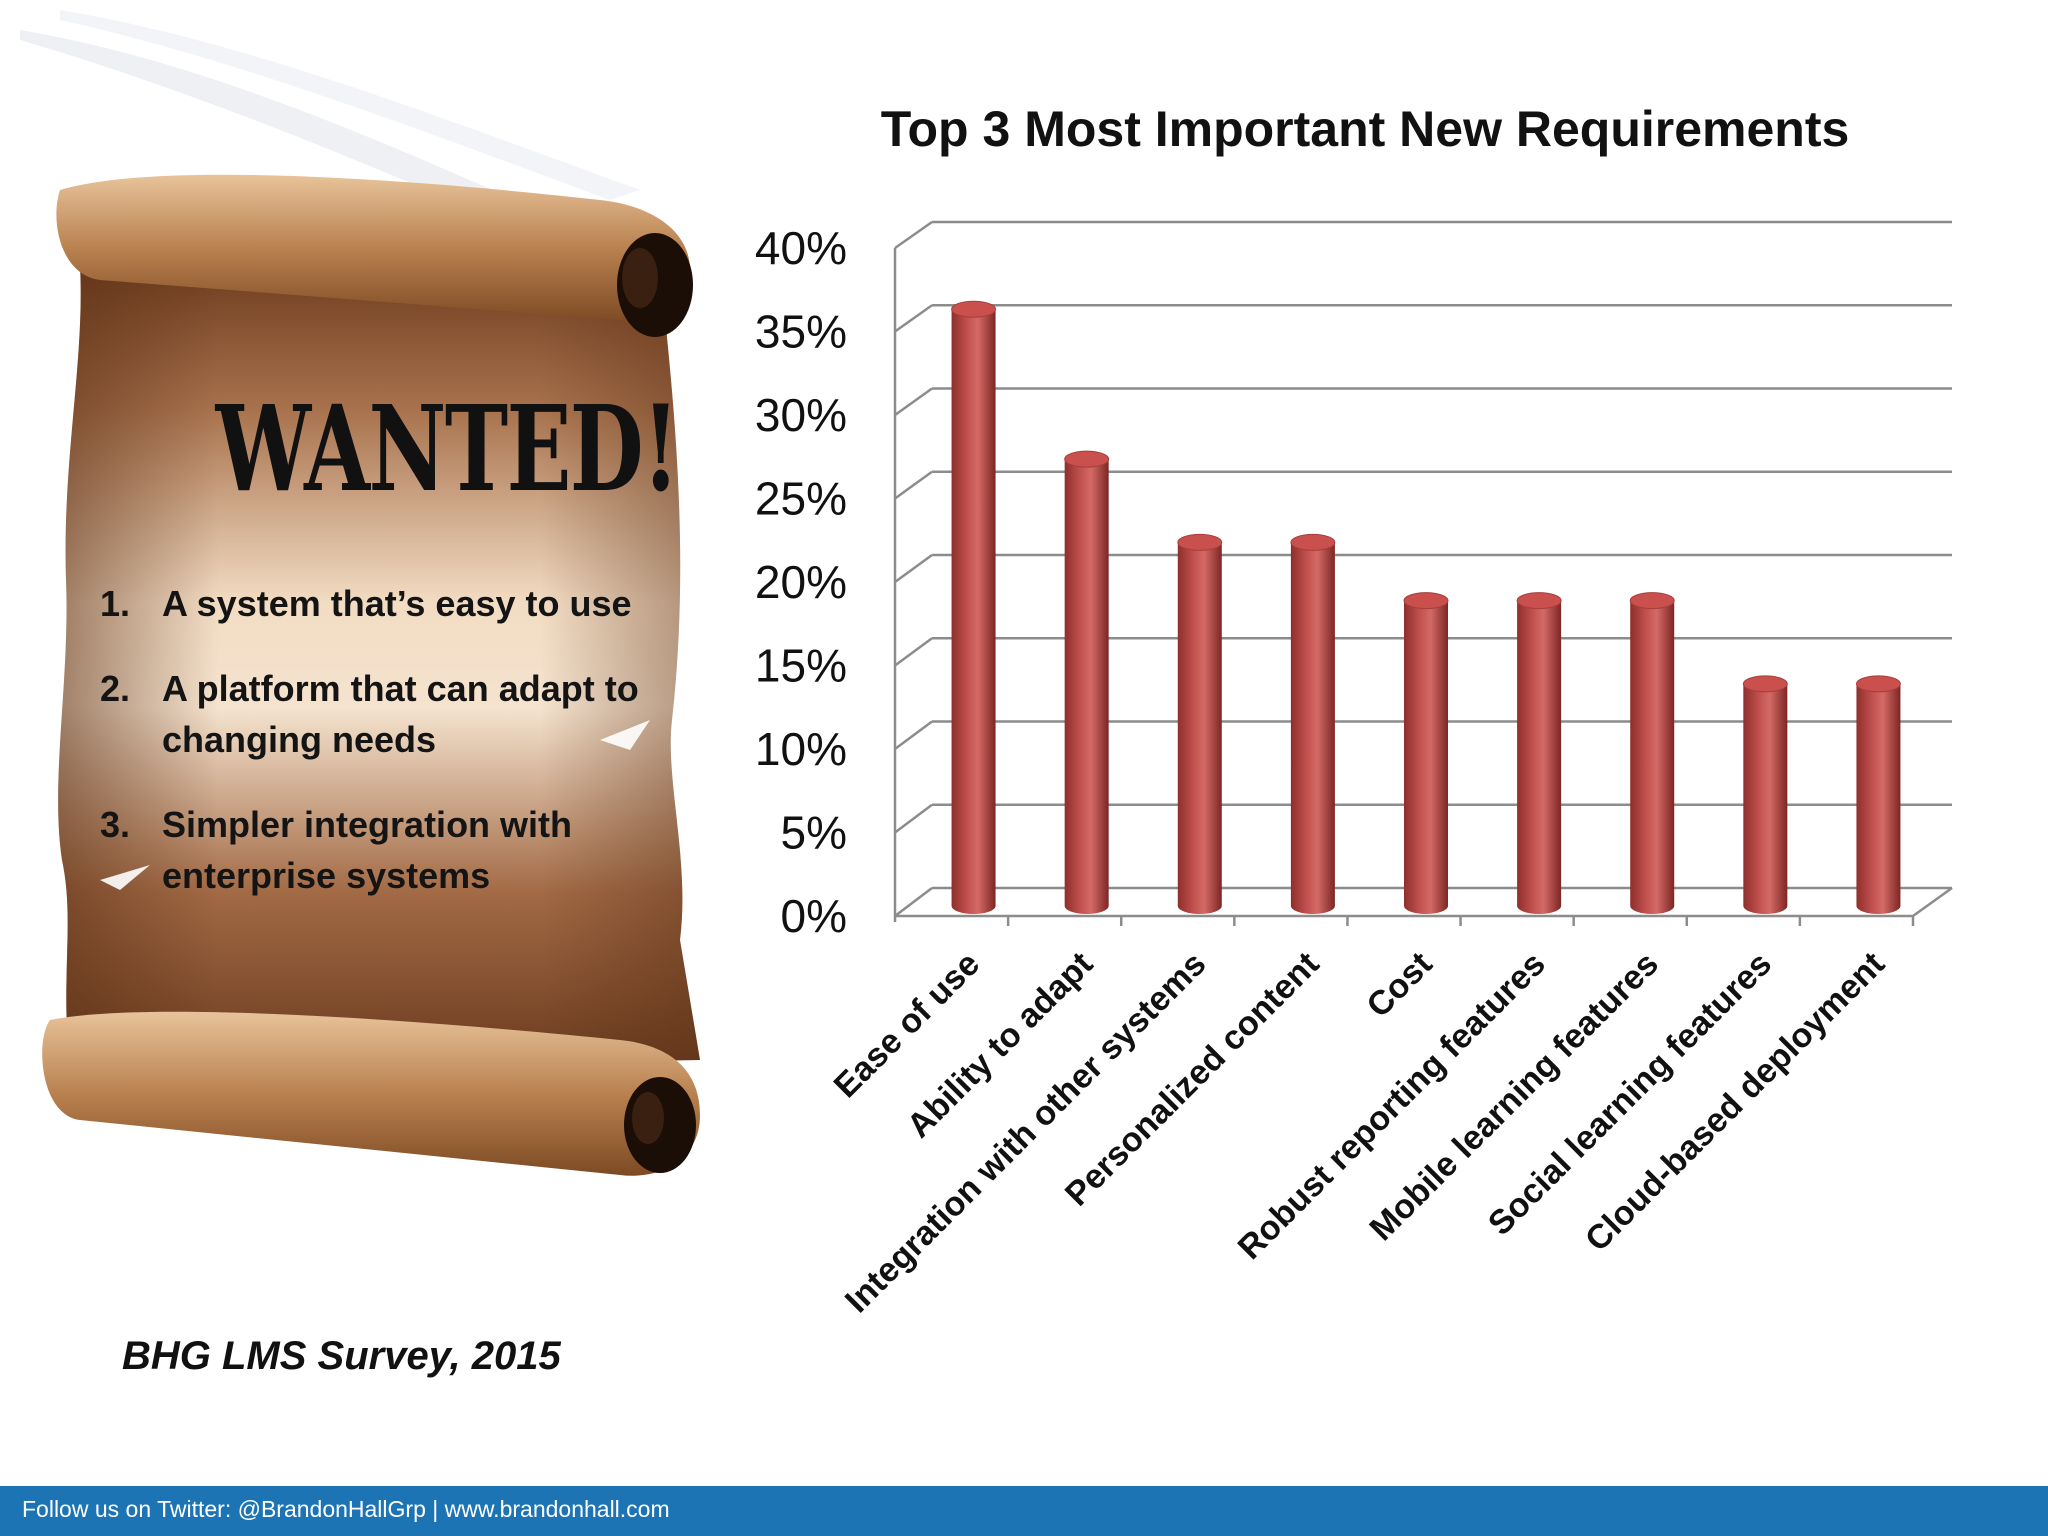  What do you see at coordinates (115, 824) in the screenshot?
I see `list-item-number: 3.` at bounding box center [115, 824].